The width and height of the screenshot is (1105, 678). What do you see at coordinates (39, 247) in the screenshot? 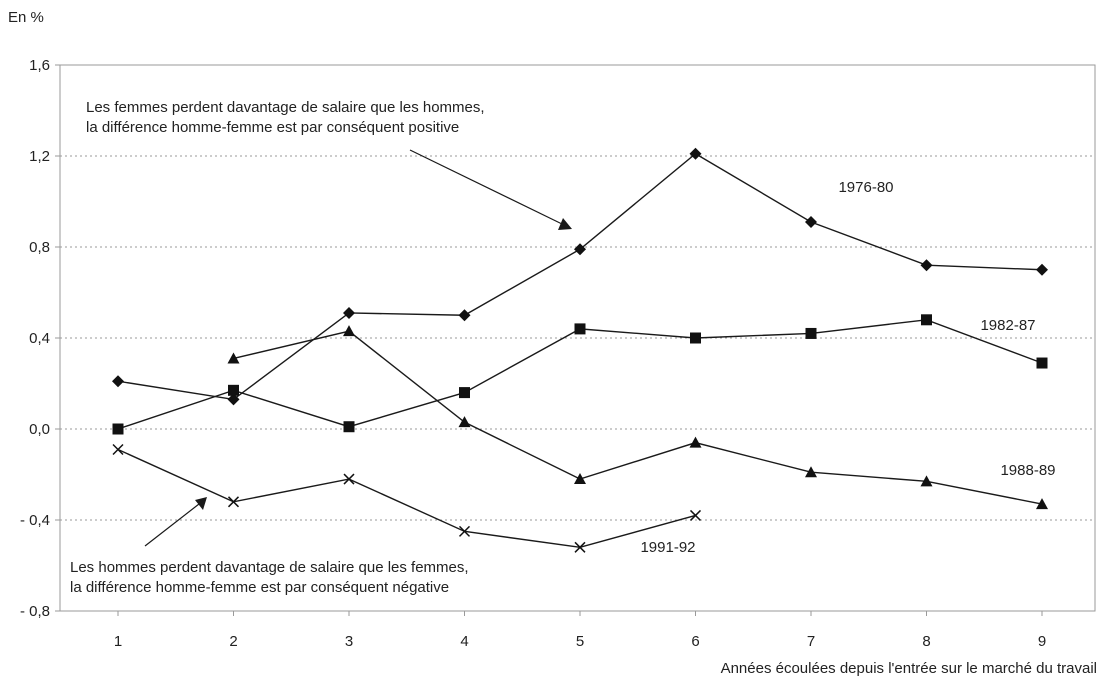
I see `y-tick-label: 0,8` at bounding box center [39, 247].